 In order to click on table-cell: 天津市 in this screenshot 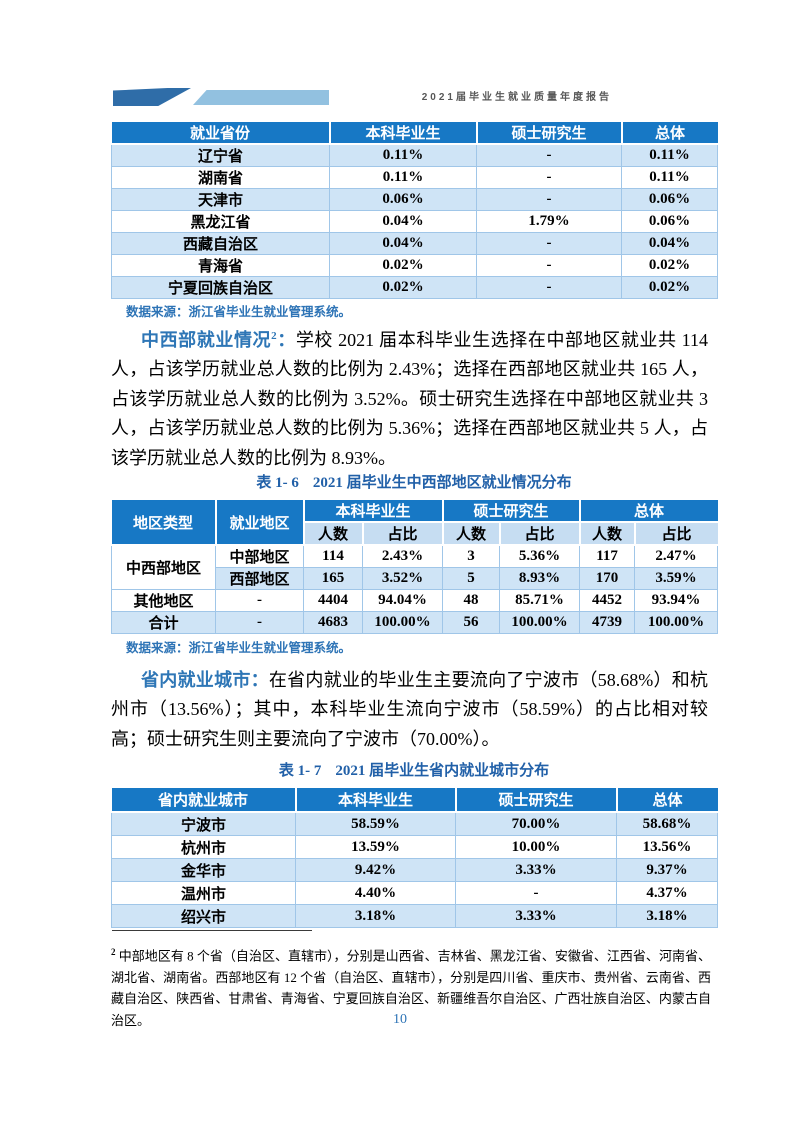, I will do `click(220, 199)`.